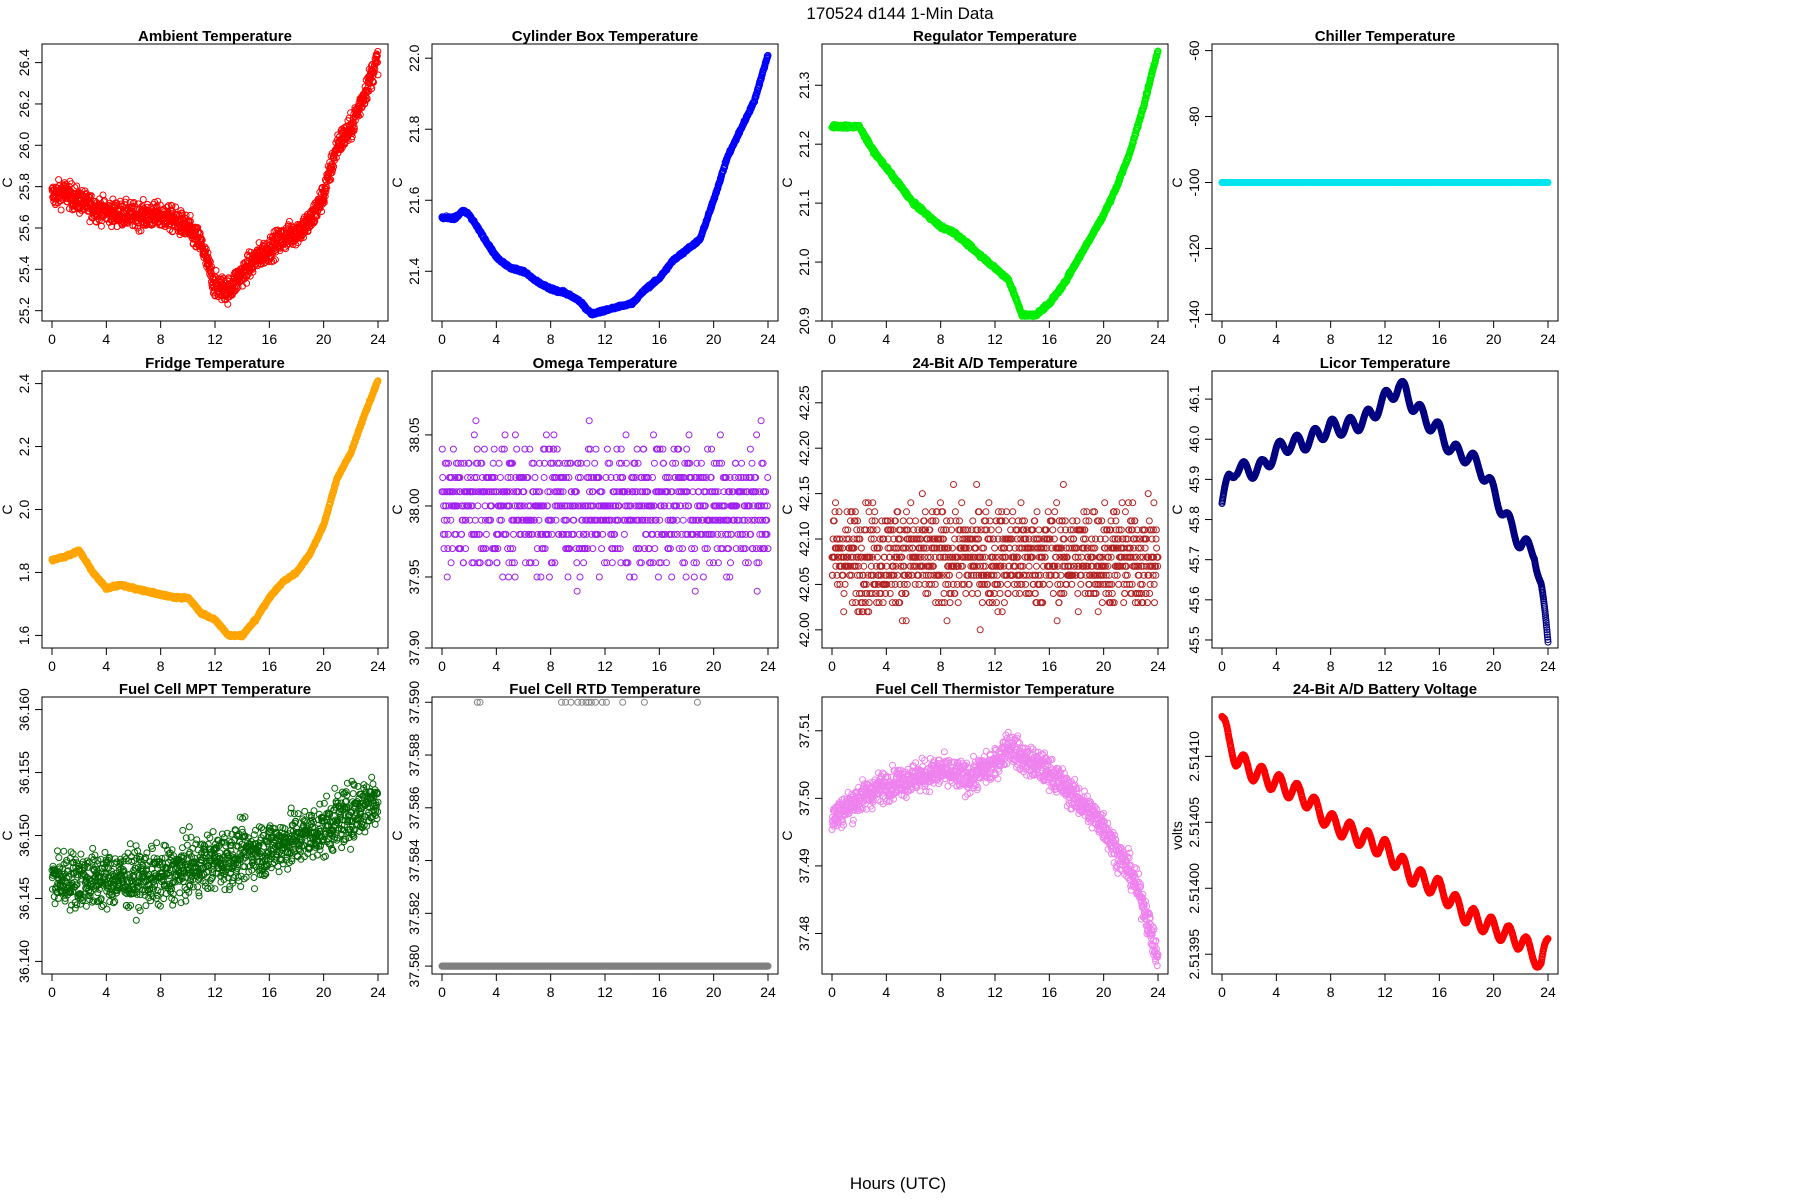 The width and height of the screenshot is (1800, 1200). I want to click on y-tick-label: 26.2, so click(24, 103).